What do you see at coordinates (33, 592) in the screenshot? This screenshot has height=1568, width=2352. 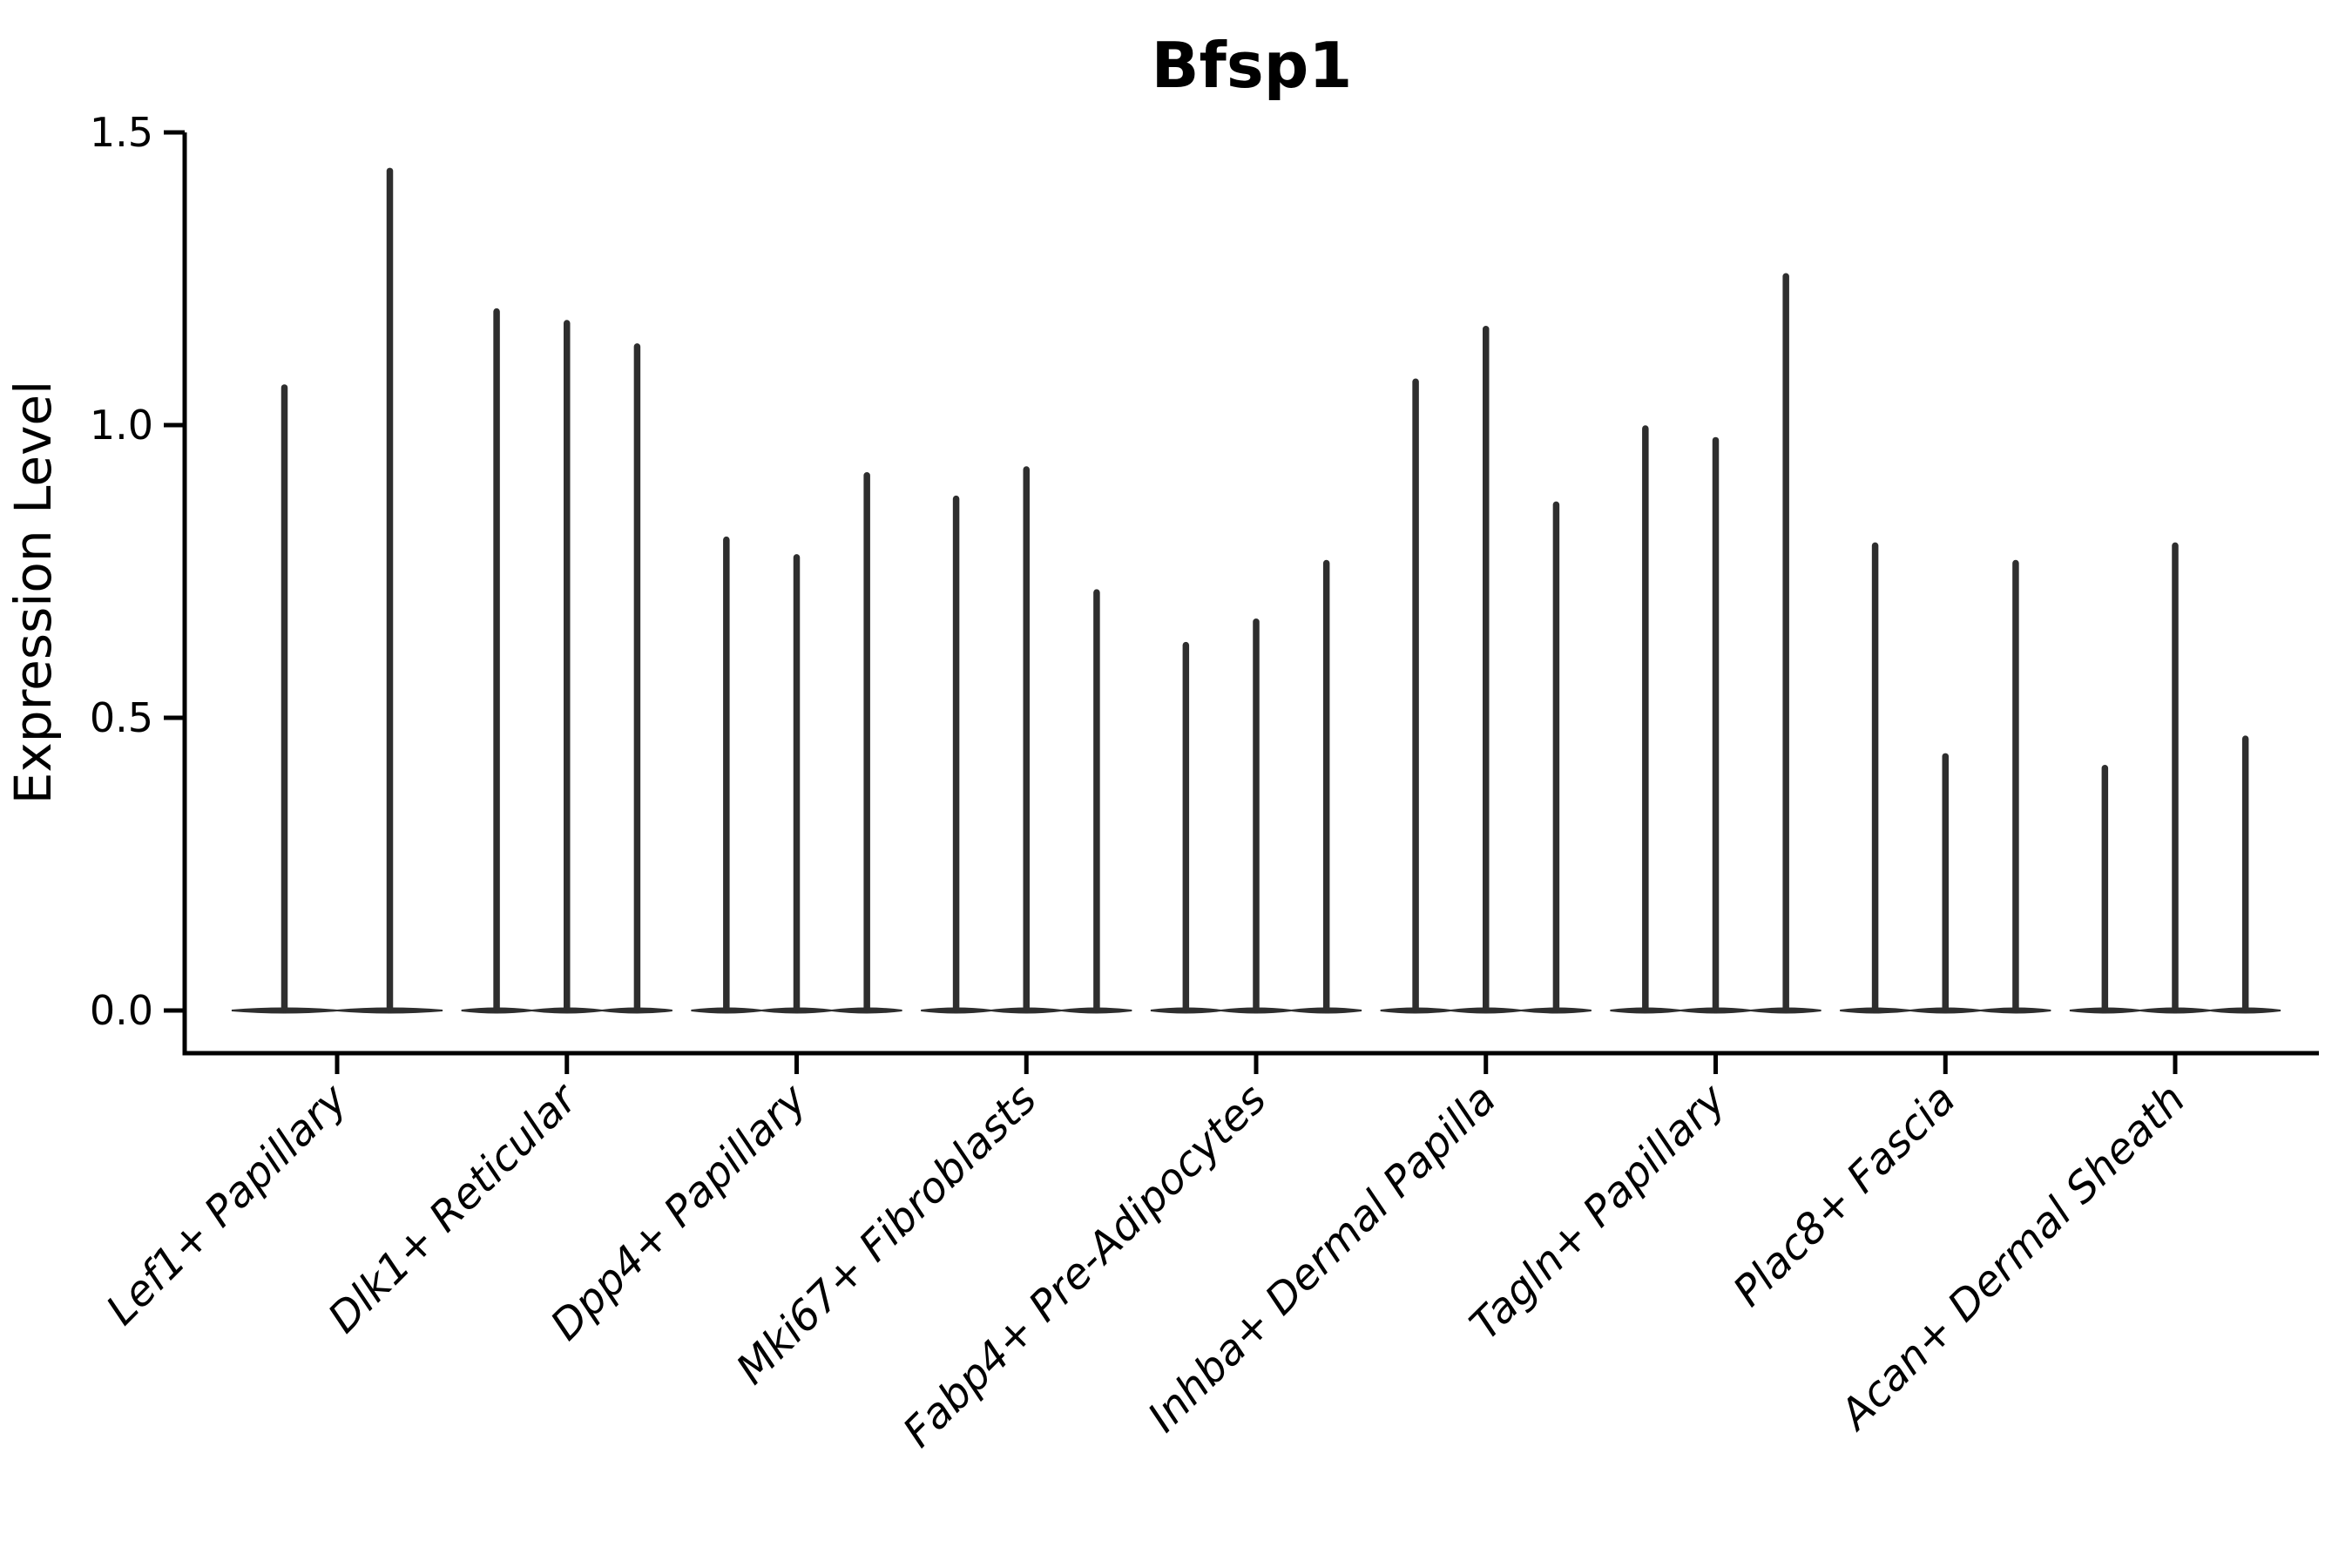 I see `y-axis-label: Expression Level` at bounding box center [33, 592].